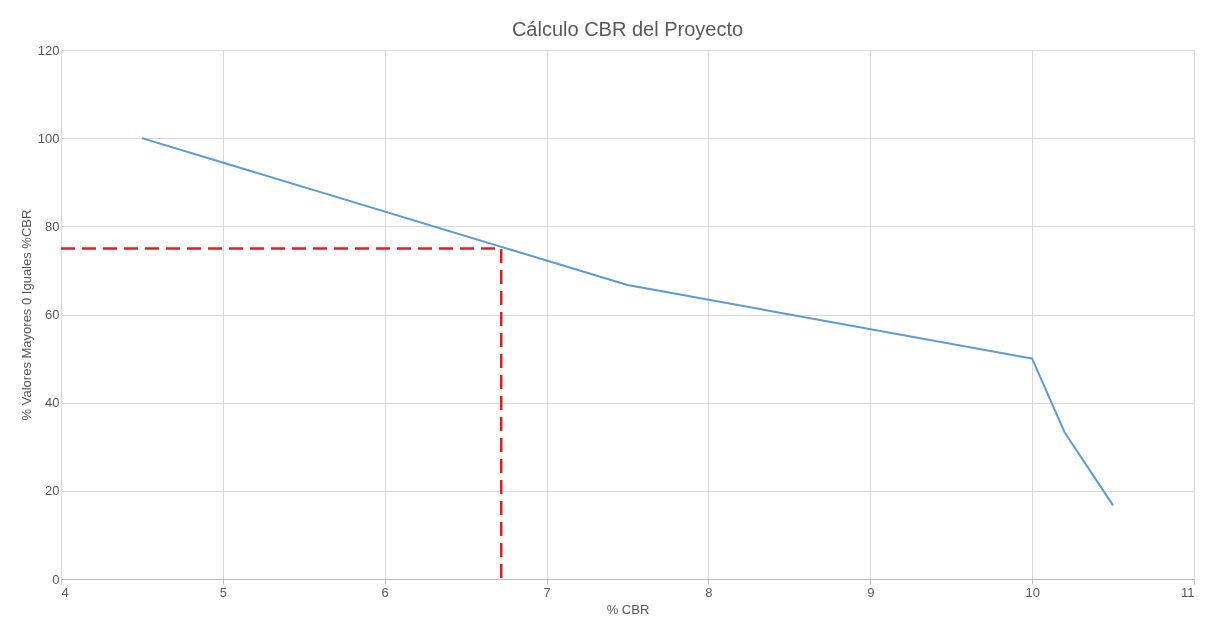  What do you see at coordinates (709, 592) in the screenshot?
I see `x-tick-label: 8` at bounding box center [709, 592].